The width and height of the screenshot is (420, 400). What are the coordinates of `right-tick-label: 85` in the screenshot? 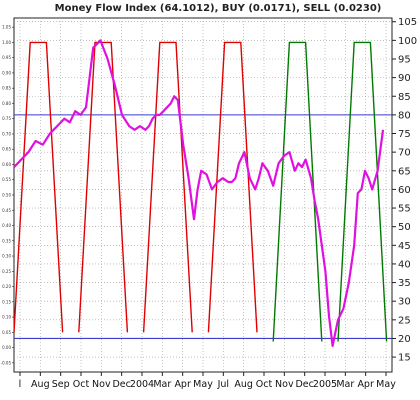 It's located at (404, 97).